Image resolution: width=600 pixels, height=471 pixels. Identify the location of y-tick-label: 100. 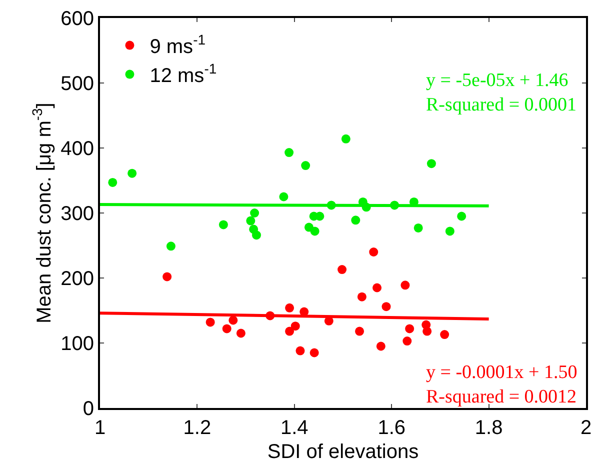
(77, 344).